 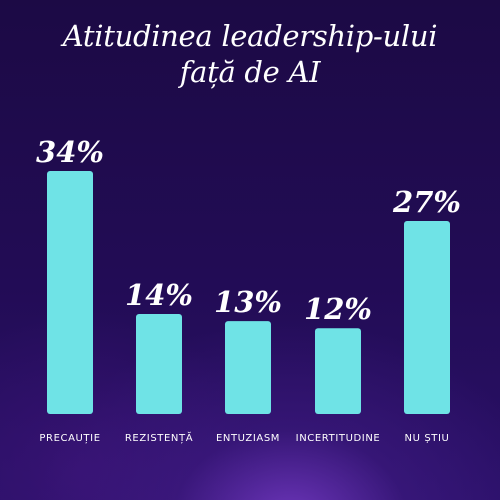 I want to click on value-label: 34%, so click(x=70, y=152).